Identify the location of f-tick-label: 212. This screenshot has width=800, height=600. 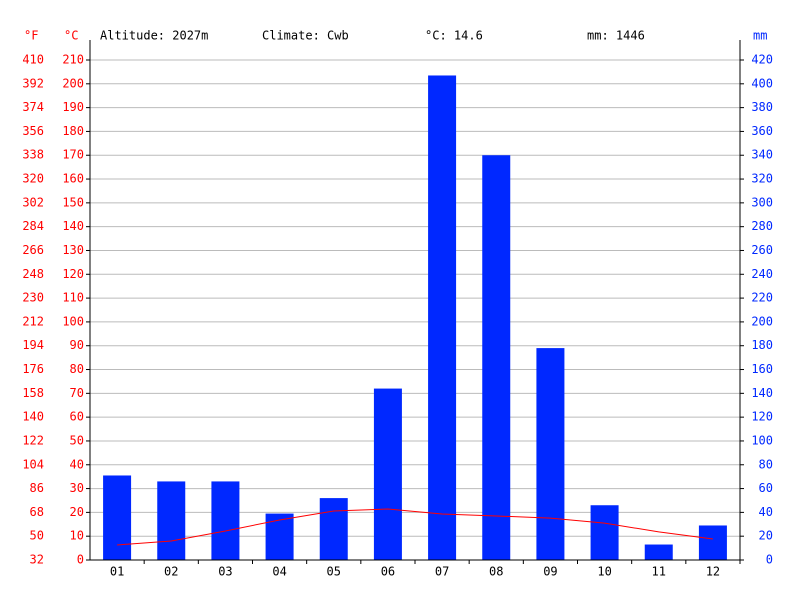
(33, 321).